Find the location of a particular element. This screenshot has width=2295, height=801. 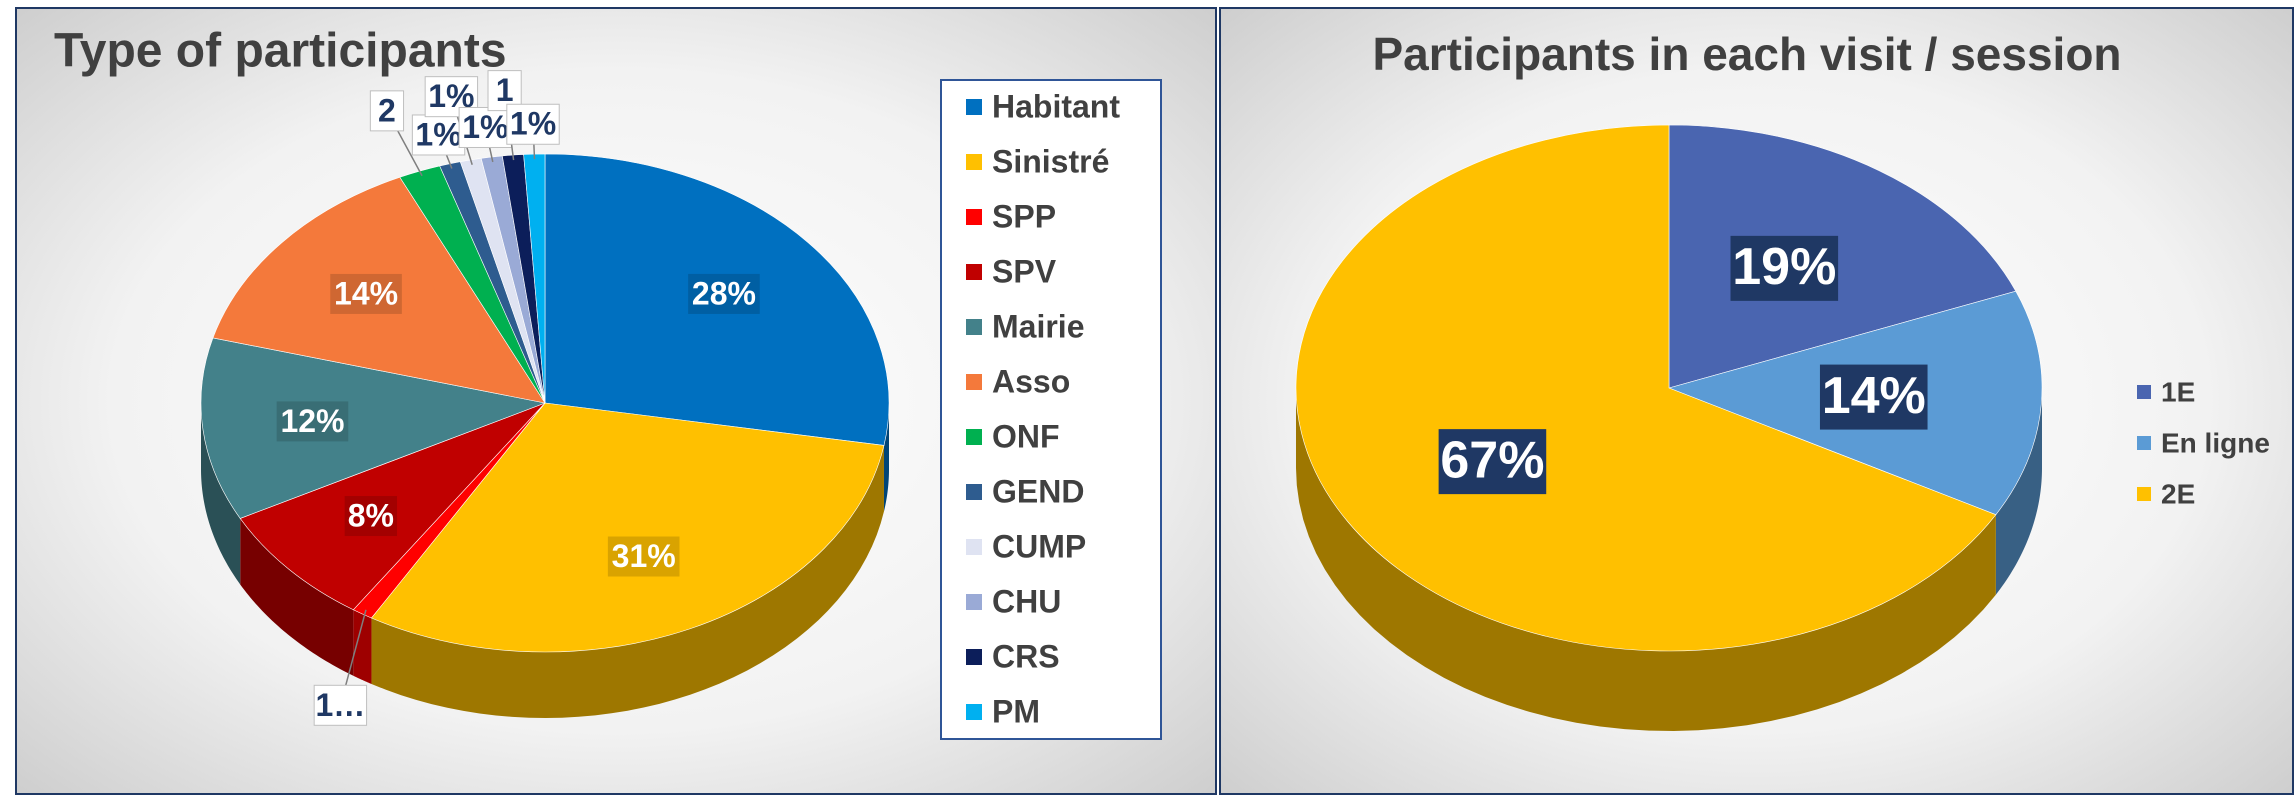

value-label: 1 is located at coordinates (505, 90).